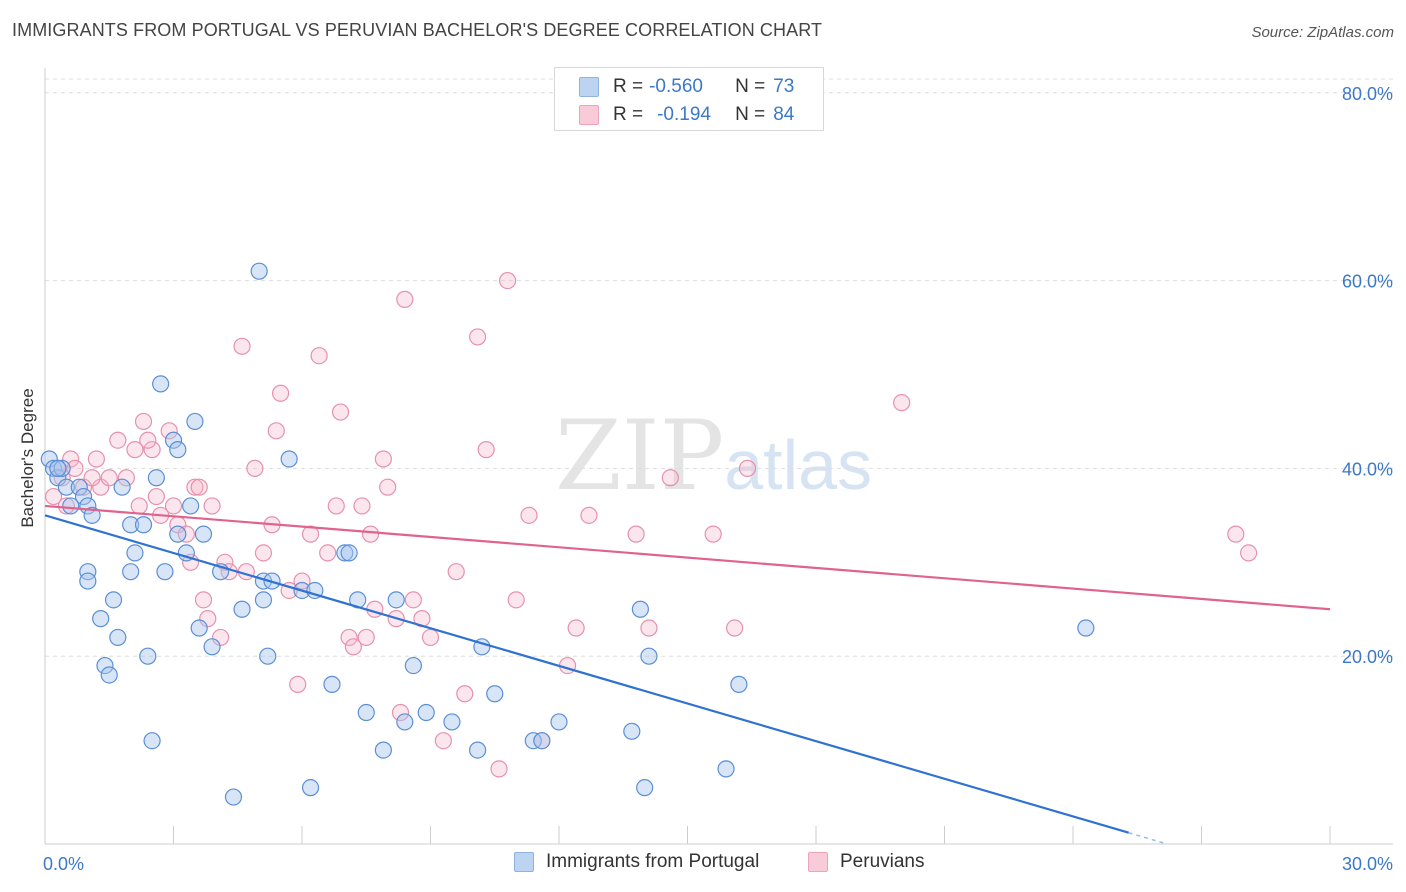  I want to click on watermark: ZIPatlas, so click(713, 456).